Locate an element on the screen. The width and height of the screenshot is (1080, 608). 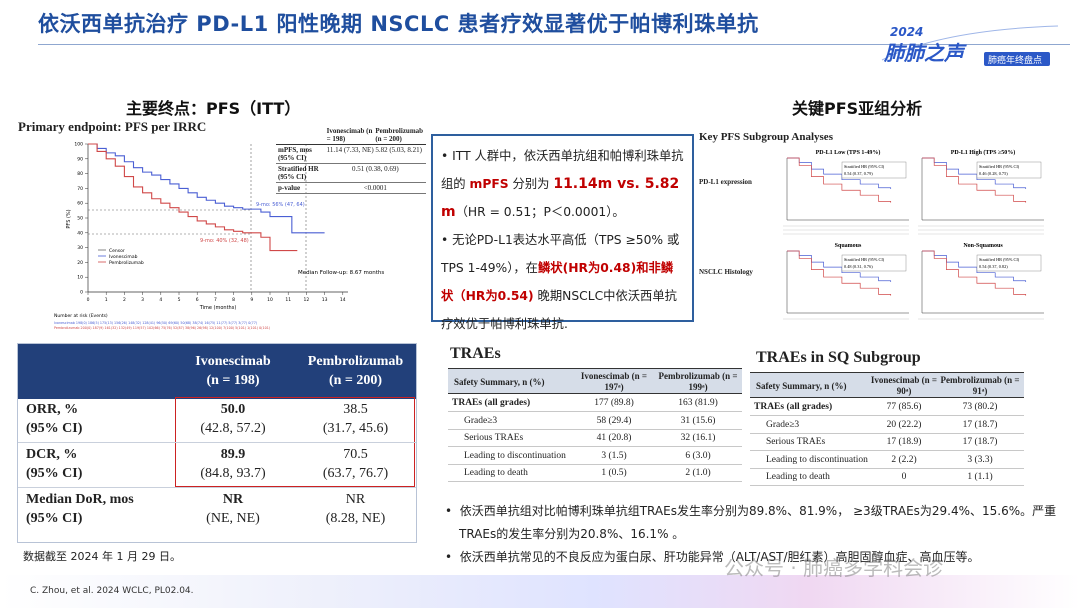
km-xtick: 2 is located at coordinates (124, 300).